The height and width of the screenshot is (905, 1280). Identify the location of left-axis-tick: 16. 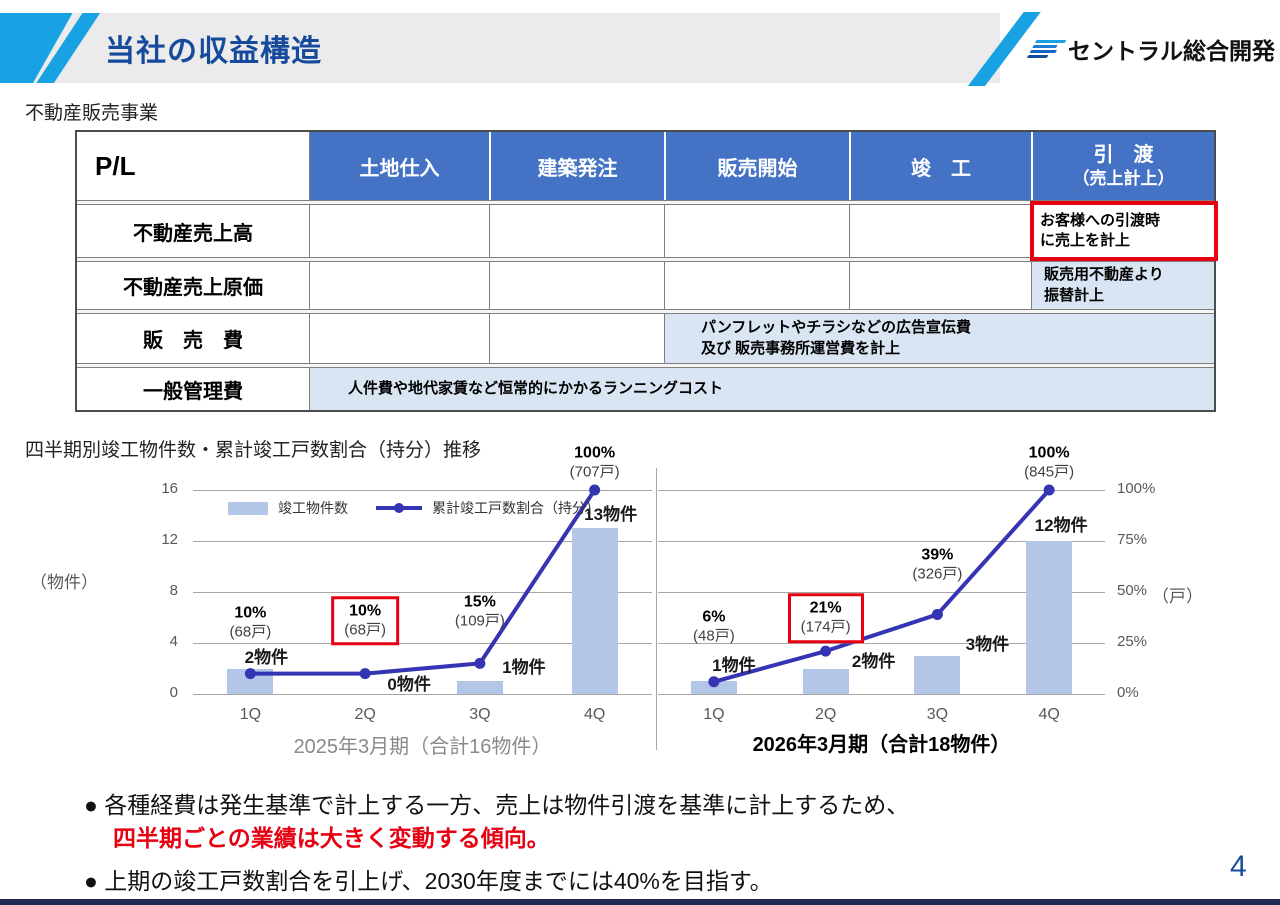
(169, 488).